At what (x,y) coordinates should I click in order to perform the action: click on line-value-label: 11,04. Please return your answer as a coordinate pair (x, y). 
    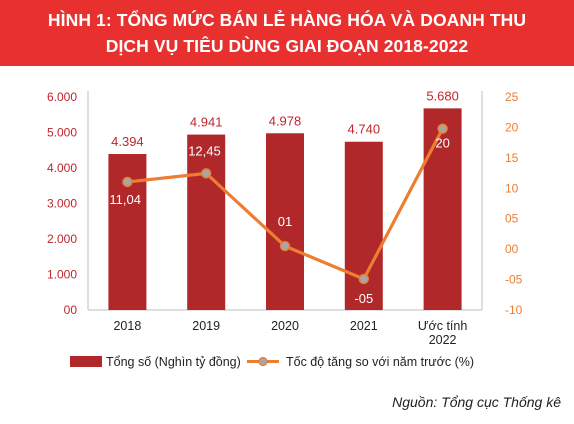
    Looking at the image, I should click on (125, 199).